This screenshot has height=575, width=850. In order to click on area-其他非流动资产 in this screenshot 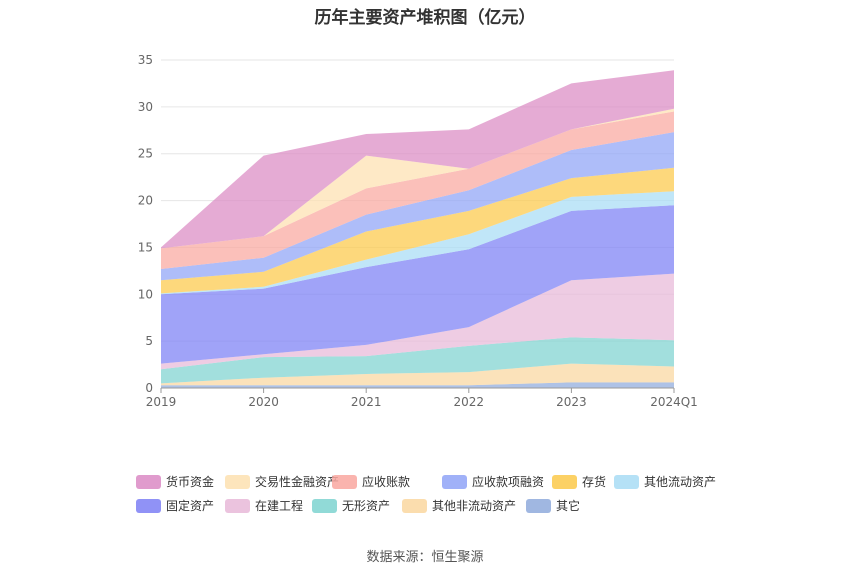, I will do `click(417, 374)`.